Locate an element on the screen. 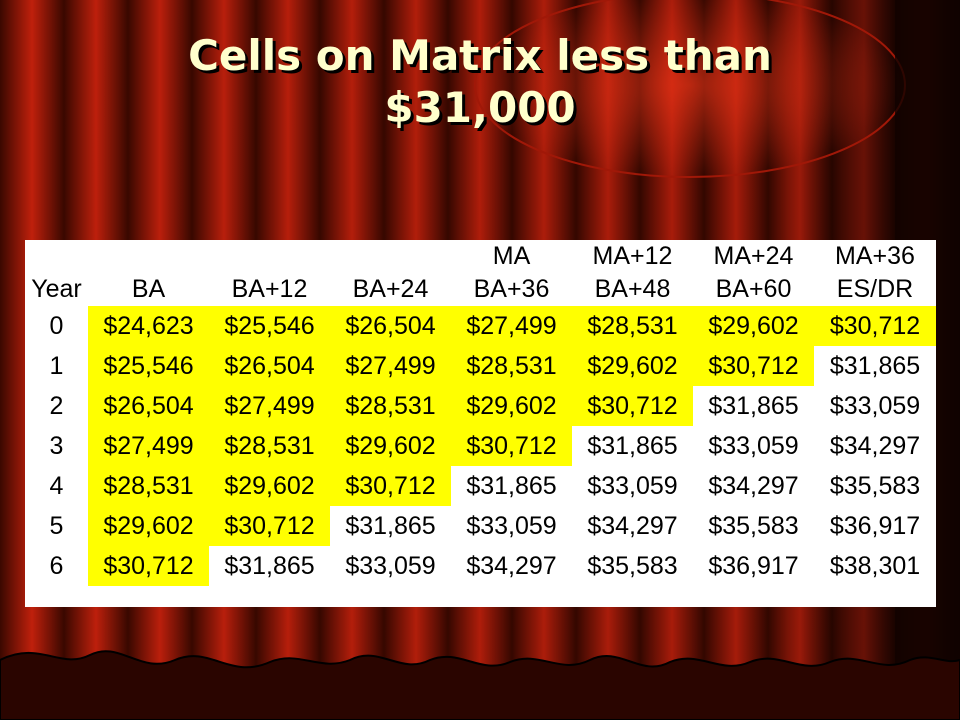 The height and width of the screenshot is (720, 960). year-cell: 0 is located at coordinates (56, 325).